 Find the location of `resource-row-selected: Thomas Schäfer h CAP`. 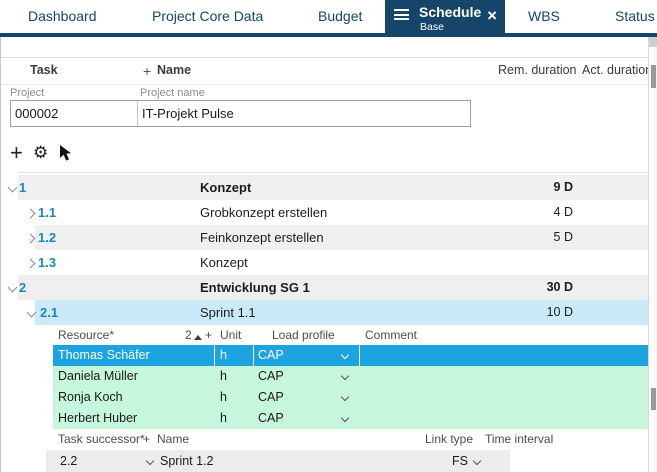

resource-row-selected: Thomas Schäfer h CAP is located at coordinates (324, 355).